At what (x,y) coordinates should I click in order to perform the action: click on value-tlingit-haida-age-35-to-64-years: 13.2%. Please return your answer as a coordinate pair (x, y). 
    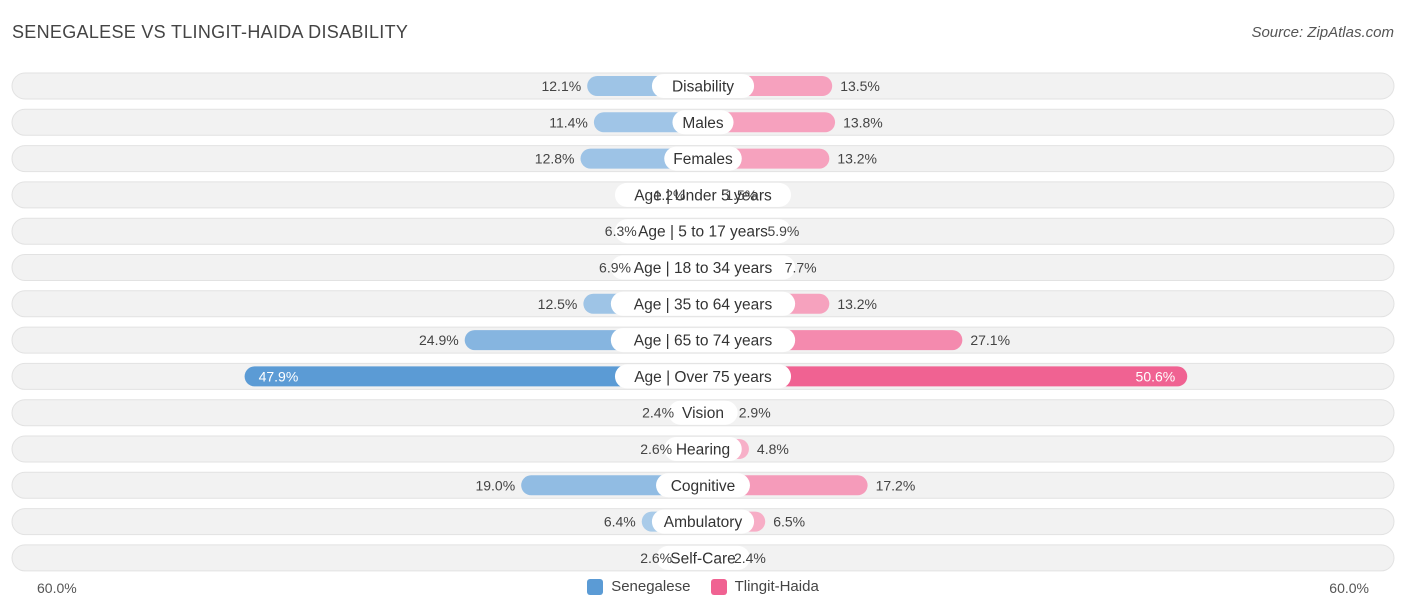
    Looking at the image, I should click on (857, 304).